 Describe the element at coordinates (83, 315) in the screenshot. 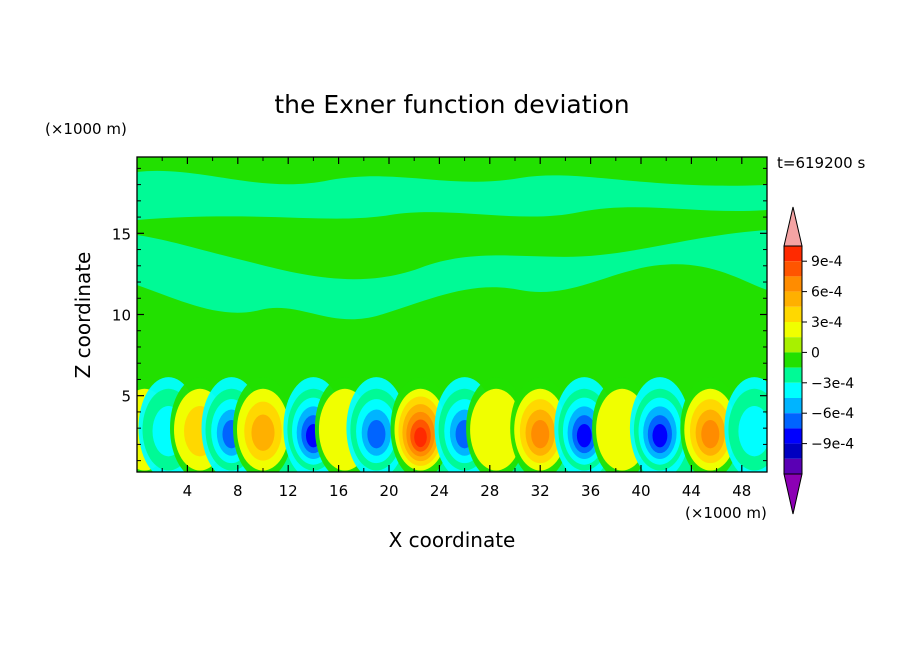

I see `y-axis-label: Z coordinate` at that location.